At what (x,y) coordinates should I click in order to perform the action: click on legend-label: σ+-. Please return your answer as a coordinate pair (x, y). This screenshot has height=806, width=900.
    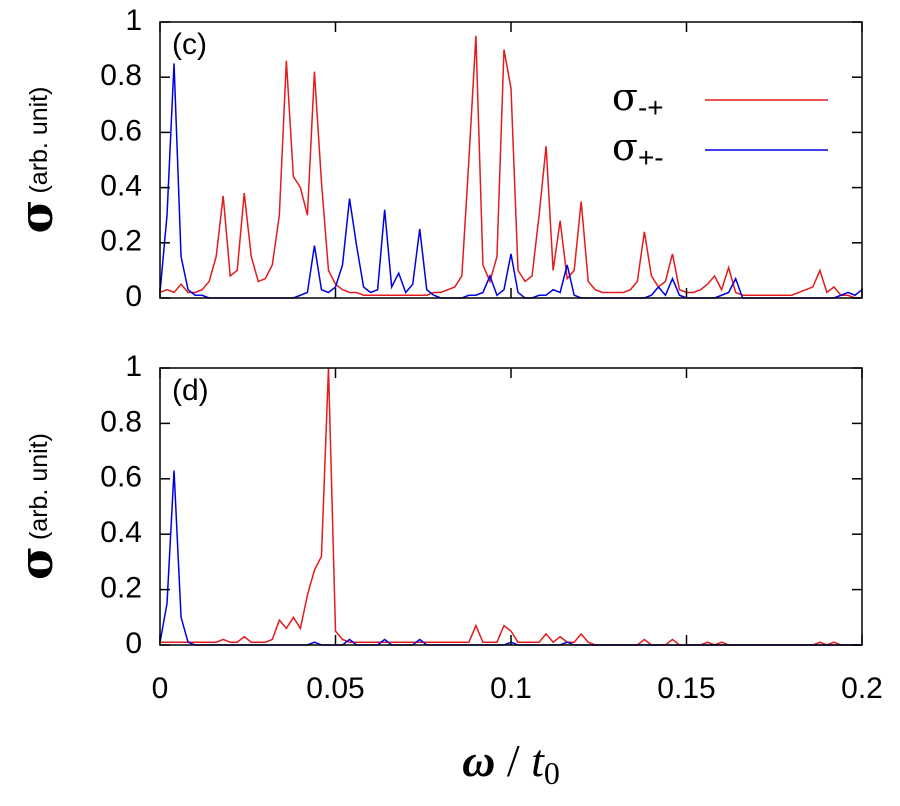
    Looking at the image, I should click on (638, 149).